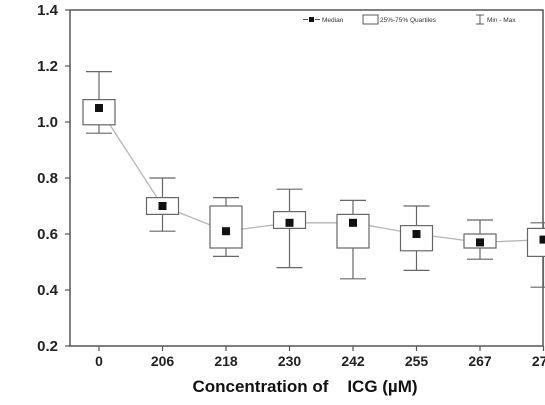 The height and width of the screenshot is (405, 545). Describe the element at coordinates (417, 361) in the screenshot. I see `x-tick-label: 255` at that location.